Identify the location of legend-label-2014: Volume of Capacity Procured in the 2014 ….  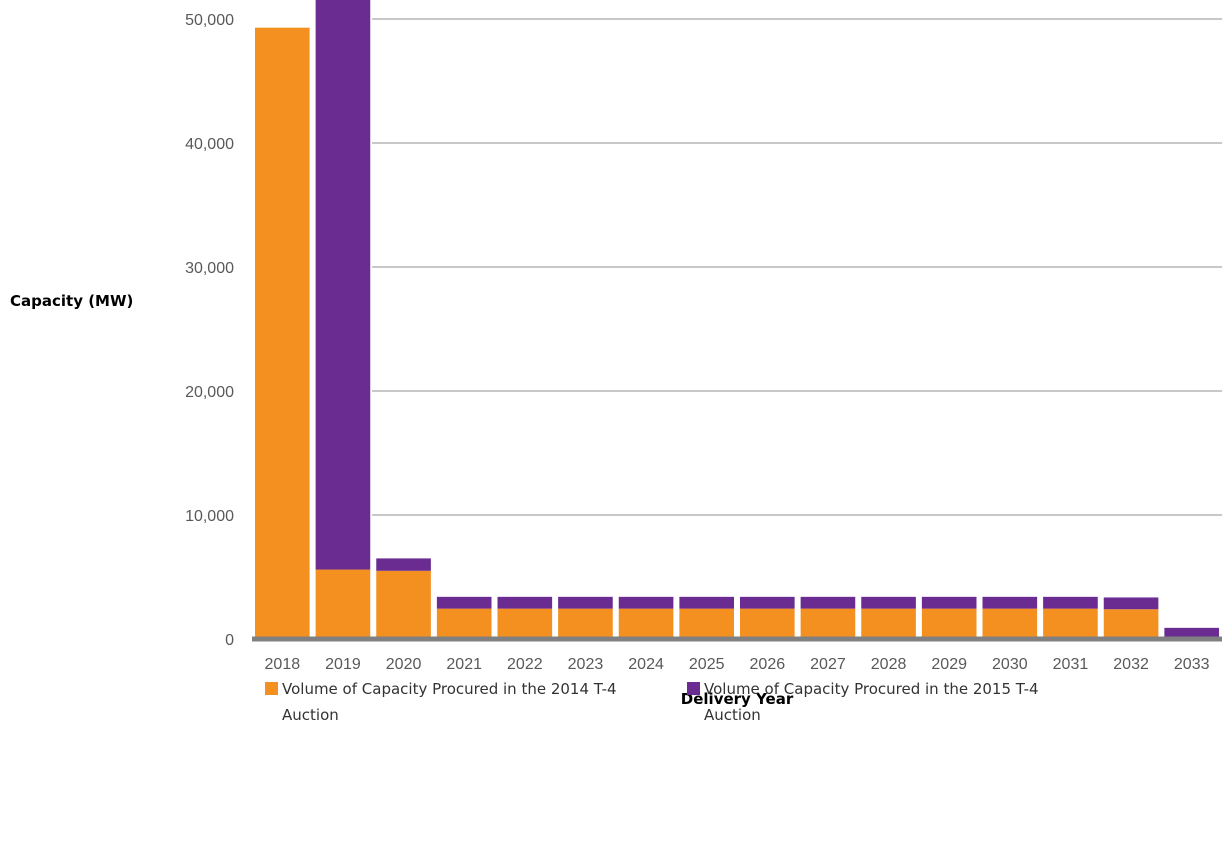
(449, 702).